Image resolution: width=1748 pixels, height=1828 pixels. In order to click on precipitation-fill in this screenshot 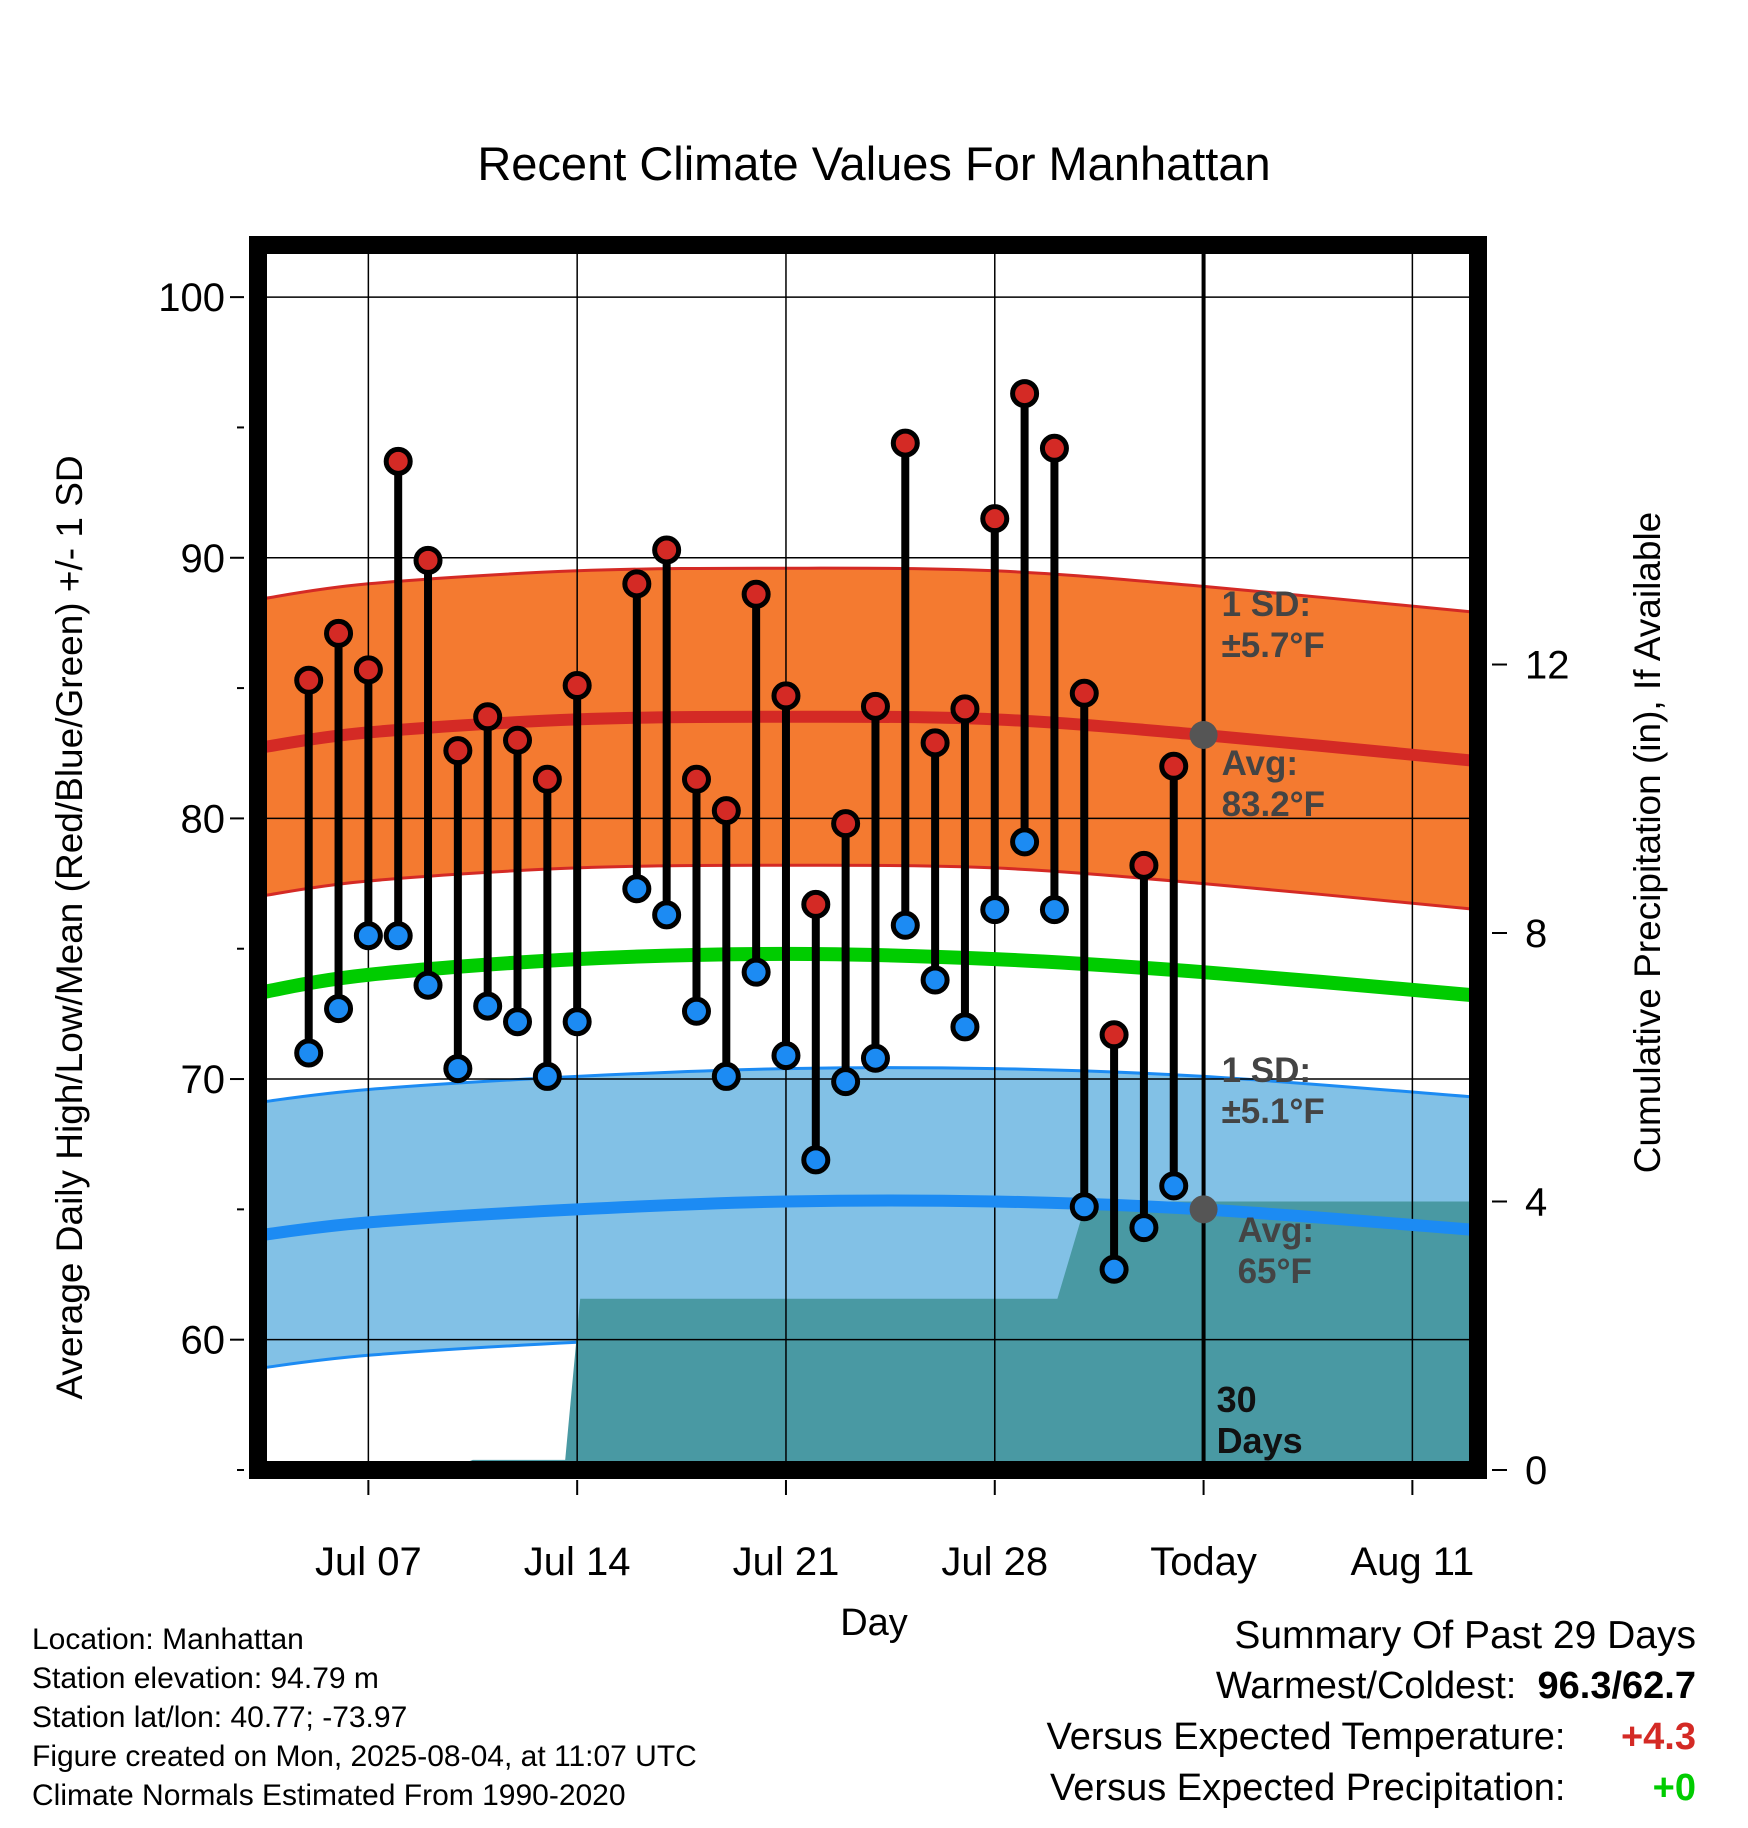, I will do `click(868, 1335)`.